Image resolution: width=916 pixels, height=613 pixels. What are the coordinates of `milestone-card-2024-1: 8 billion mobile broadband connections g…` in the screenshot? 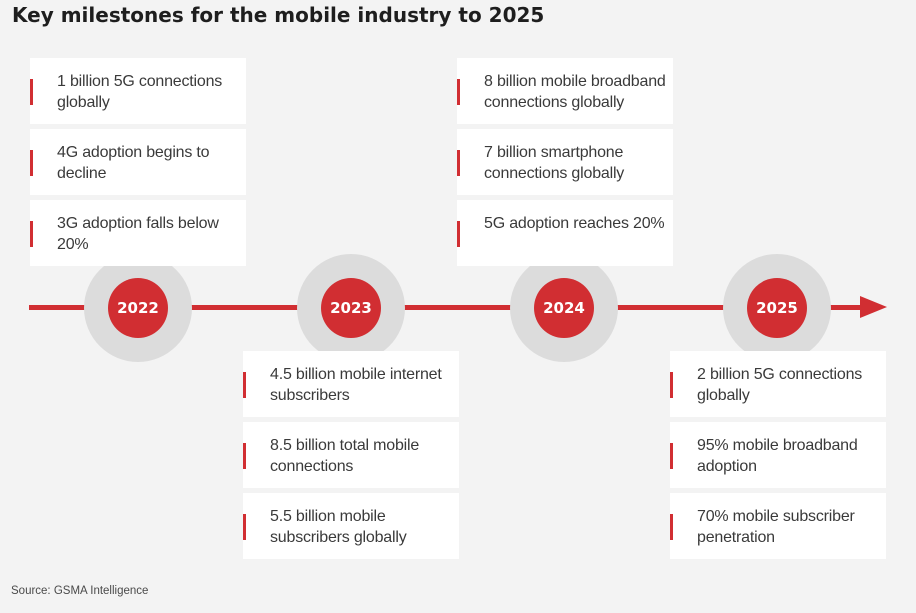 It's located at (565, 91).